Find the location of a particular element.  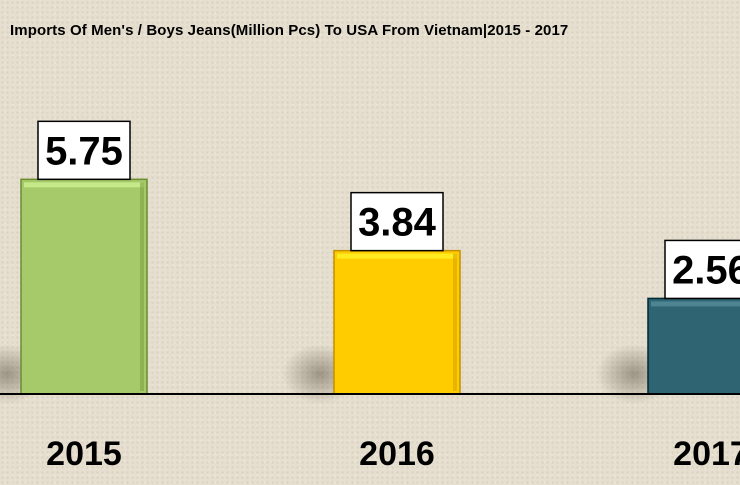

x-tick-label: 2015 is located at coordinates (84, 454).